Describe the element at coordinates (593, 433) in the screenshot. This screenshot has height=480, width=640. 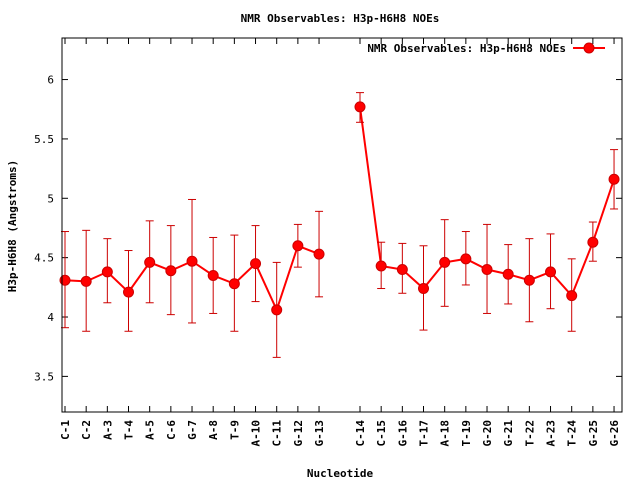
I see `x-tick-label: G-25` at that location.